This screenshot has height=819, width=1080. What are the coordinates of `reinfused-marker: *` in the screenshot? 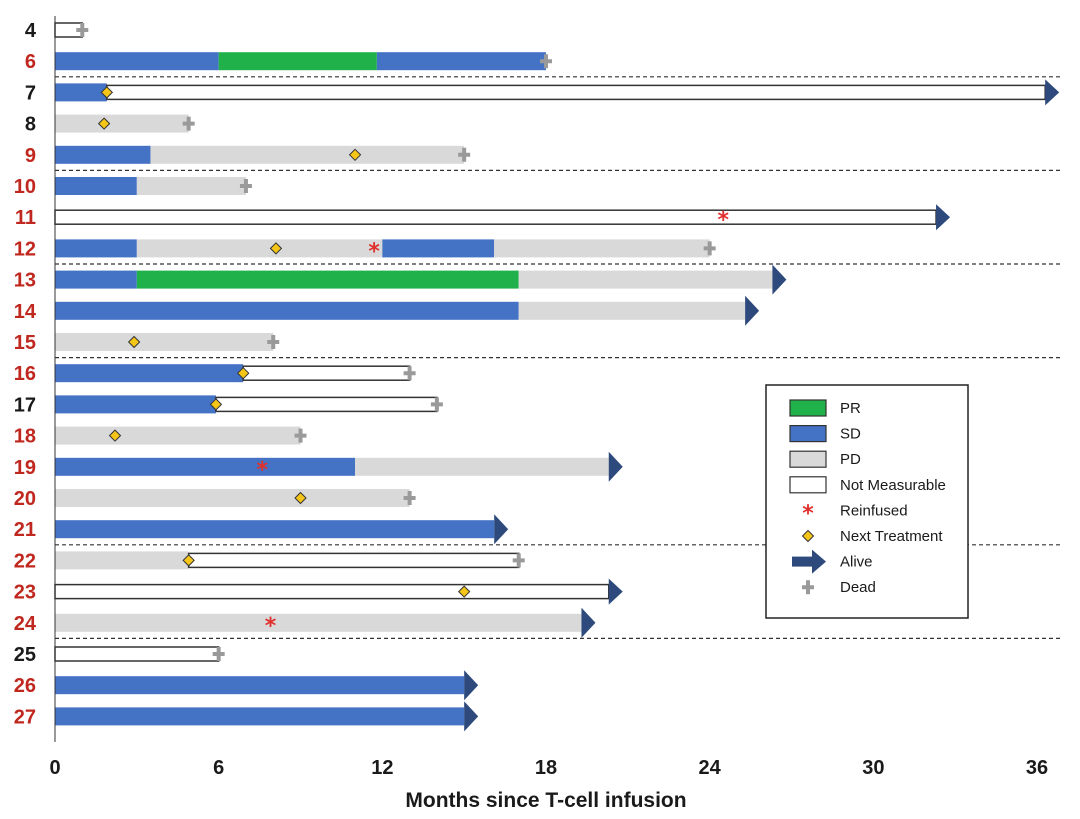 It's located at (374, 251).